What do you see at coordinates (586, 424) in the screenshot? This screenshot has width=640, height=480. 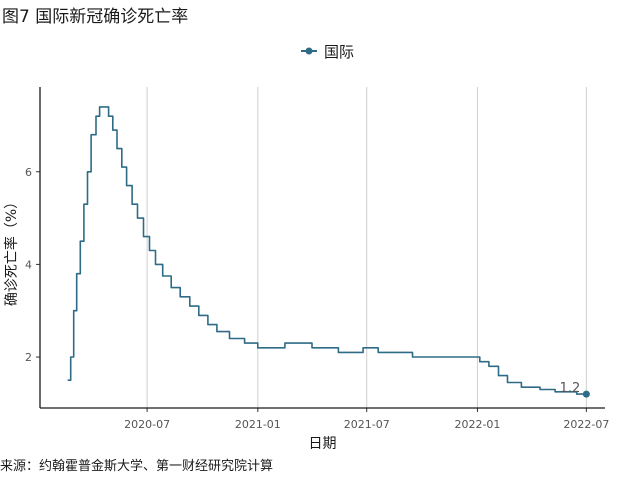 I see `x-tick-label: 2022-07` at bounding box center [586, 424].